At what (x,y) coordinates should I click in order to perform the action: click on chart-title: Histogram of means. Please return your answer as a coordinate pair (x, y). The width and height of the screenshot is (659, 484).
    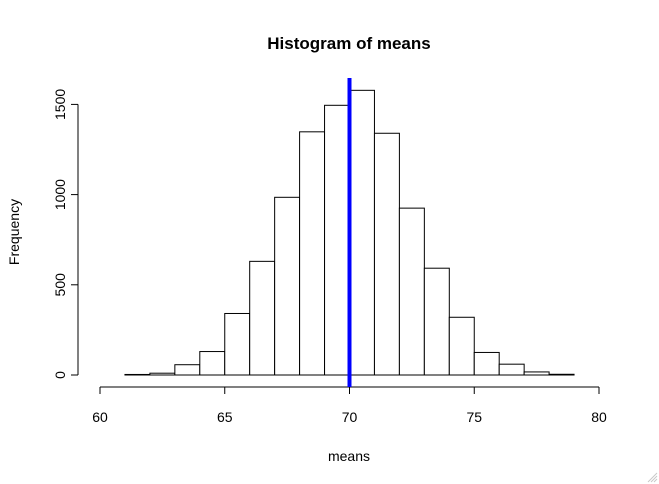
    Looking at the image, I should click on (348, 43).